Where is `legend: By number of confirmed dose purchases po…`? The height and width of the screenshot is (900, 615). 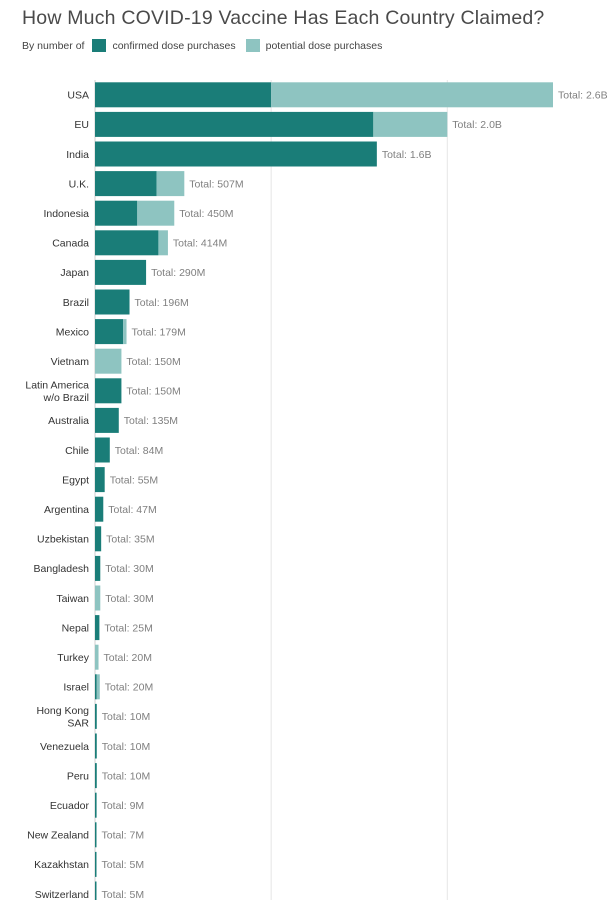
legend: By number of confirmed dose purchases po… is located at coordinates (207, 45).